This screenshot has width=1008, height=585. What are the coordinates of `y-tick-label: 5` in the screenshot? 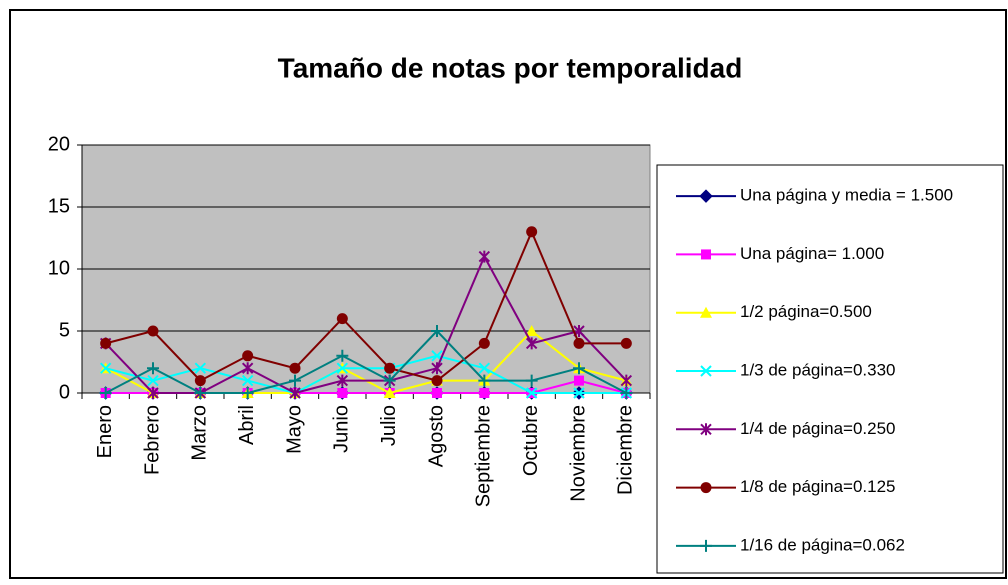 It's located at (64, 330).